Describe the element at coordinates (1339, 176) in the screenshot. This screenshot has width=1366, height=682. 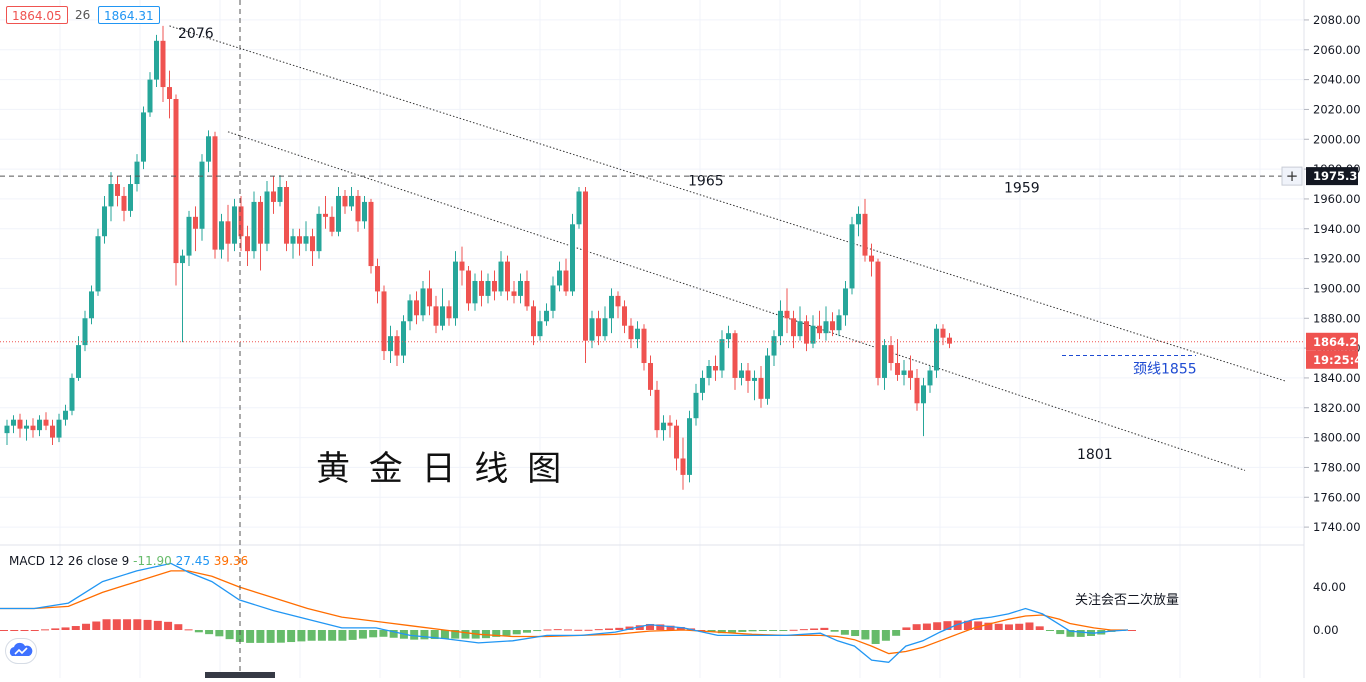
I see `crosshair-price-label: 1975.30` at that location.